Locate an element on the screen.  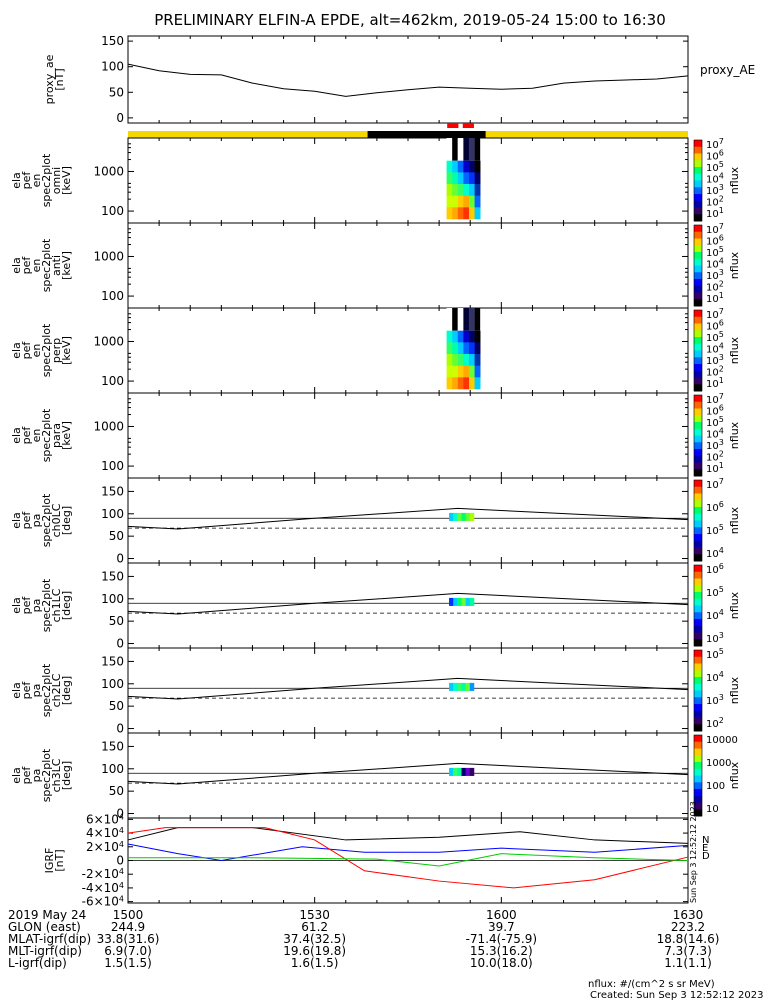
units-note: nflux: #/(cm^2 s sr MeV) is located at coordinates (651, 984).